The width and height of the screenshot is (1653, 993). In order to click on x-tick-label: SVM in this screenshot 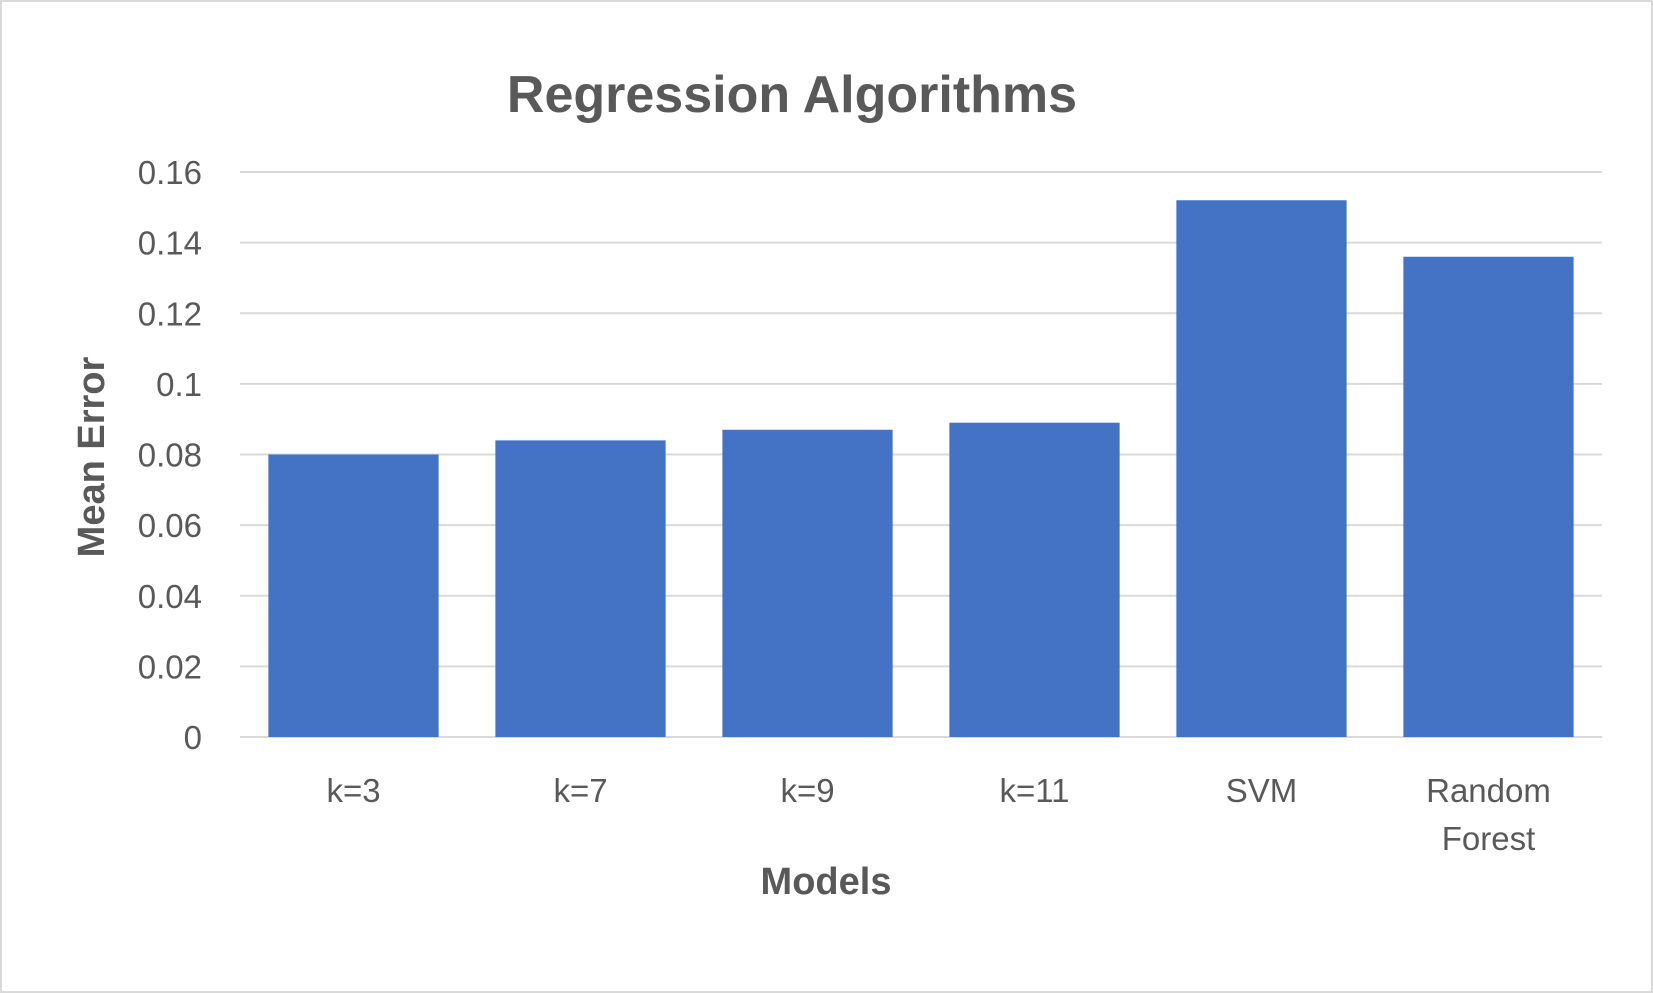, I will do `click(1262, 790)`.